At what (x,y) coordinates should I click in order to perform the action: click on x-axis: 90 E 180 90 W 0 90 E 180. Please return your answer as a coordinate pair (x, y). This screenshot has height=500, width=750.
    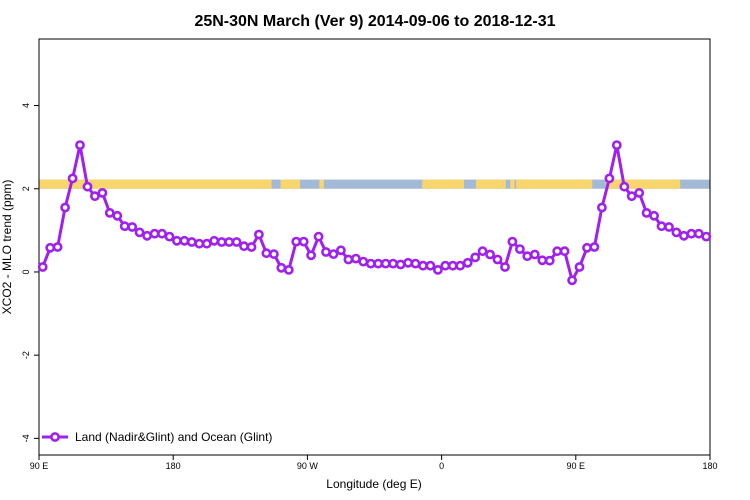
    Looking at the image, I should click on (374, 463).